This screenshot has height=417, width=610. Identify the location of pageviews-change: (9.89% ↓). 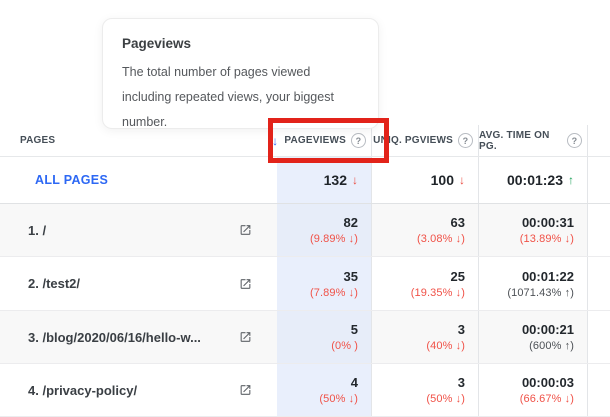
(334, 239).